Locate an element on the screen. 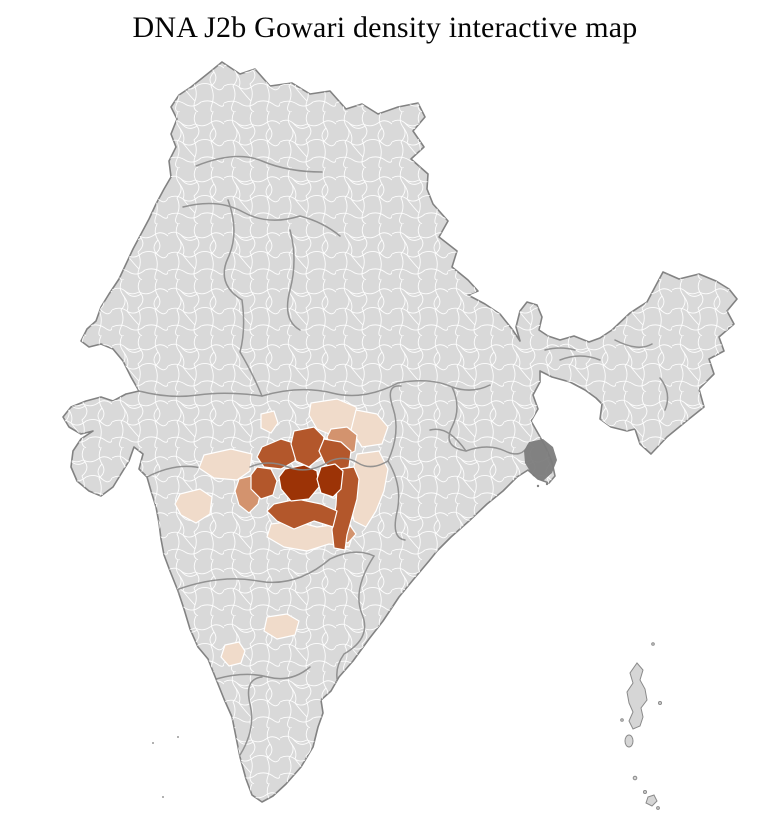  andaman-island is located at coordinates (637, 696).